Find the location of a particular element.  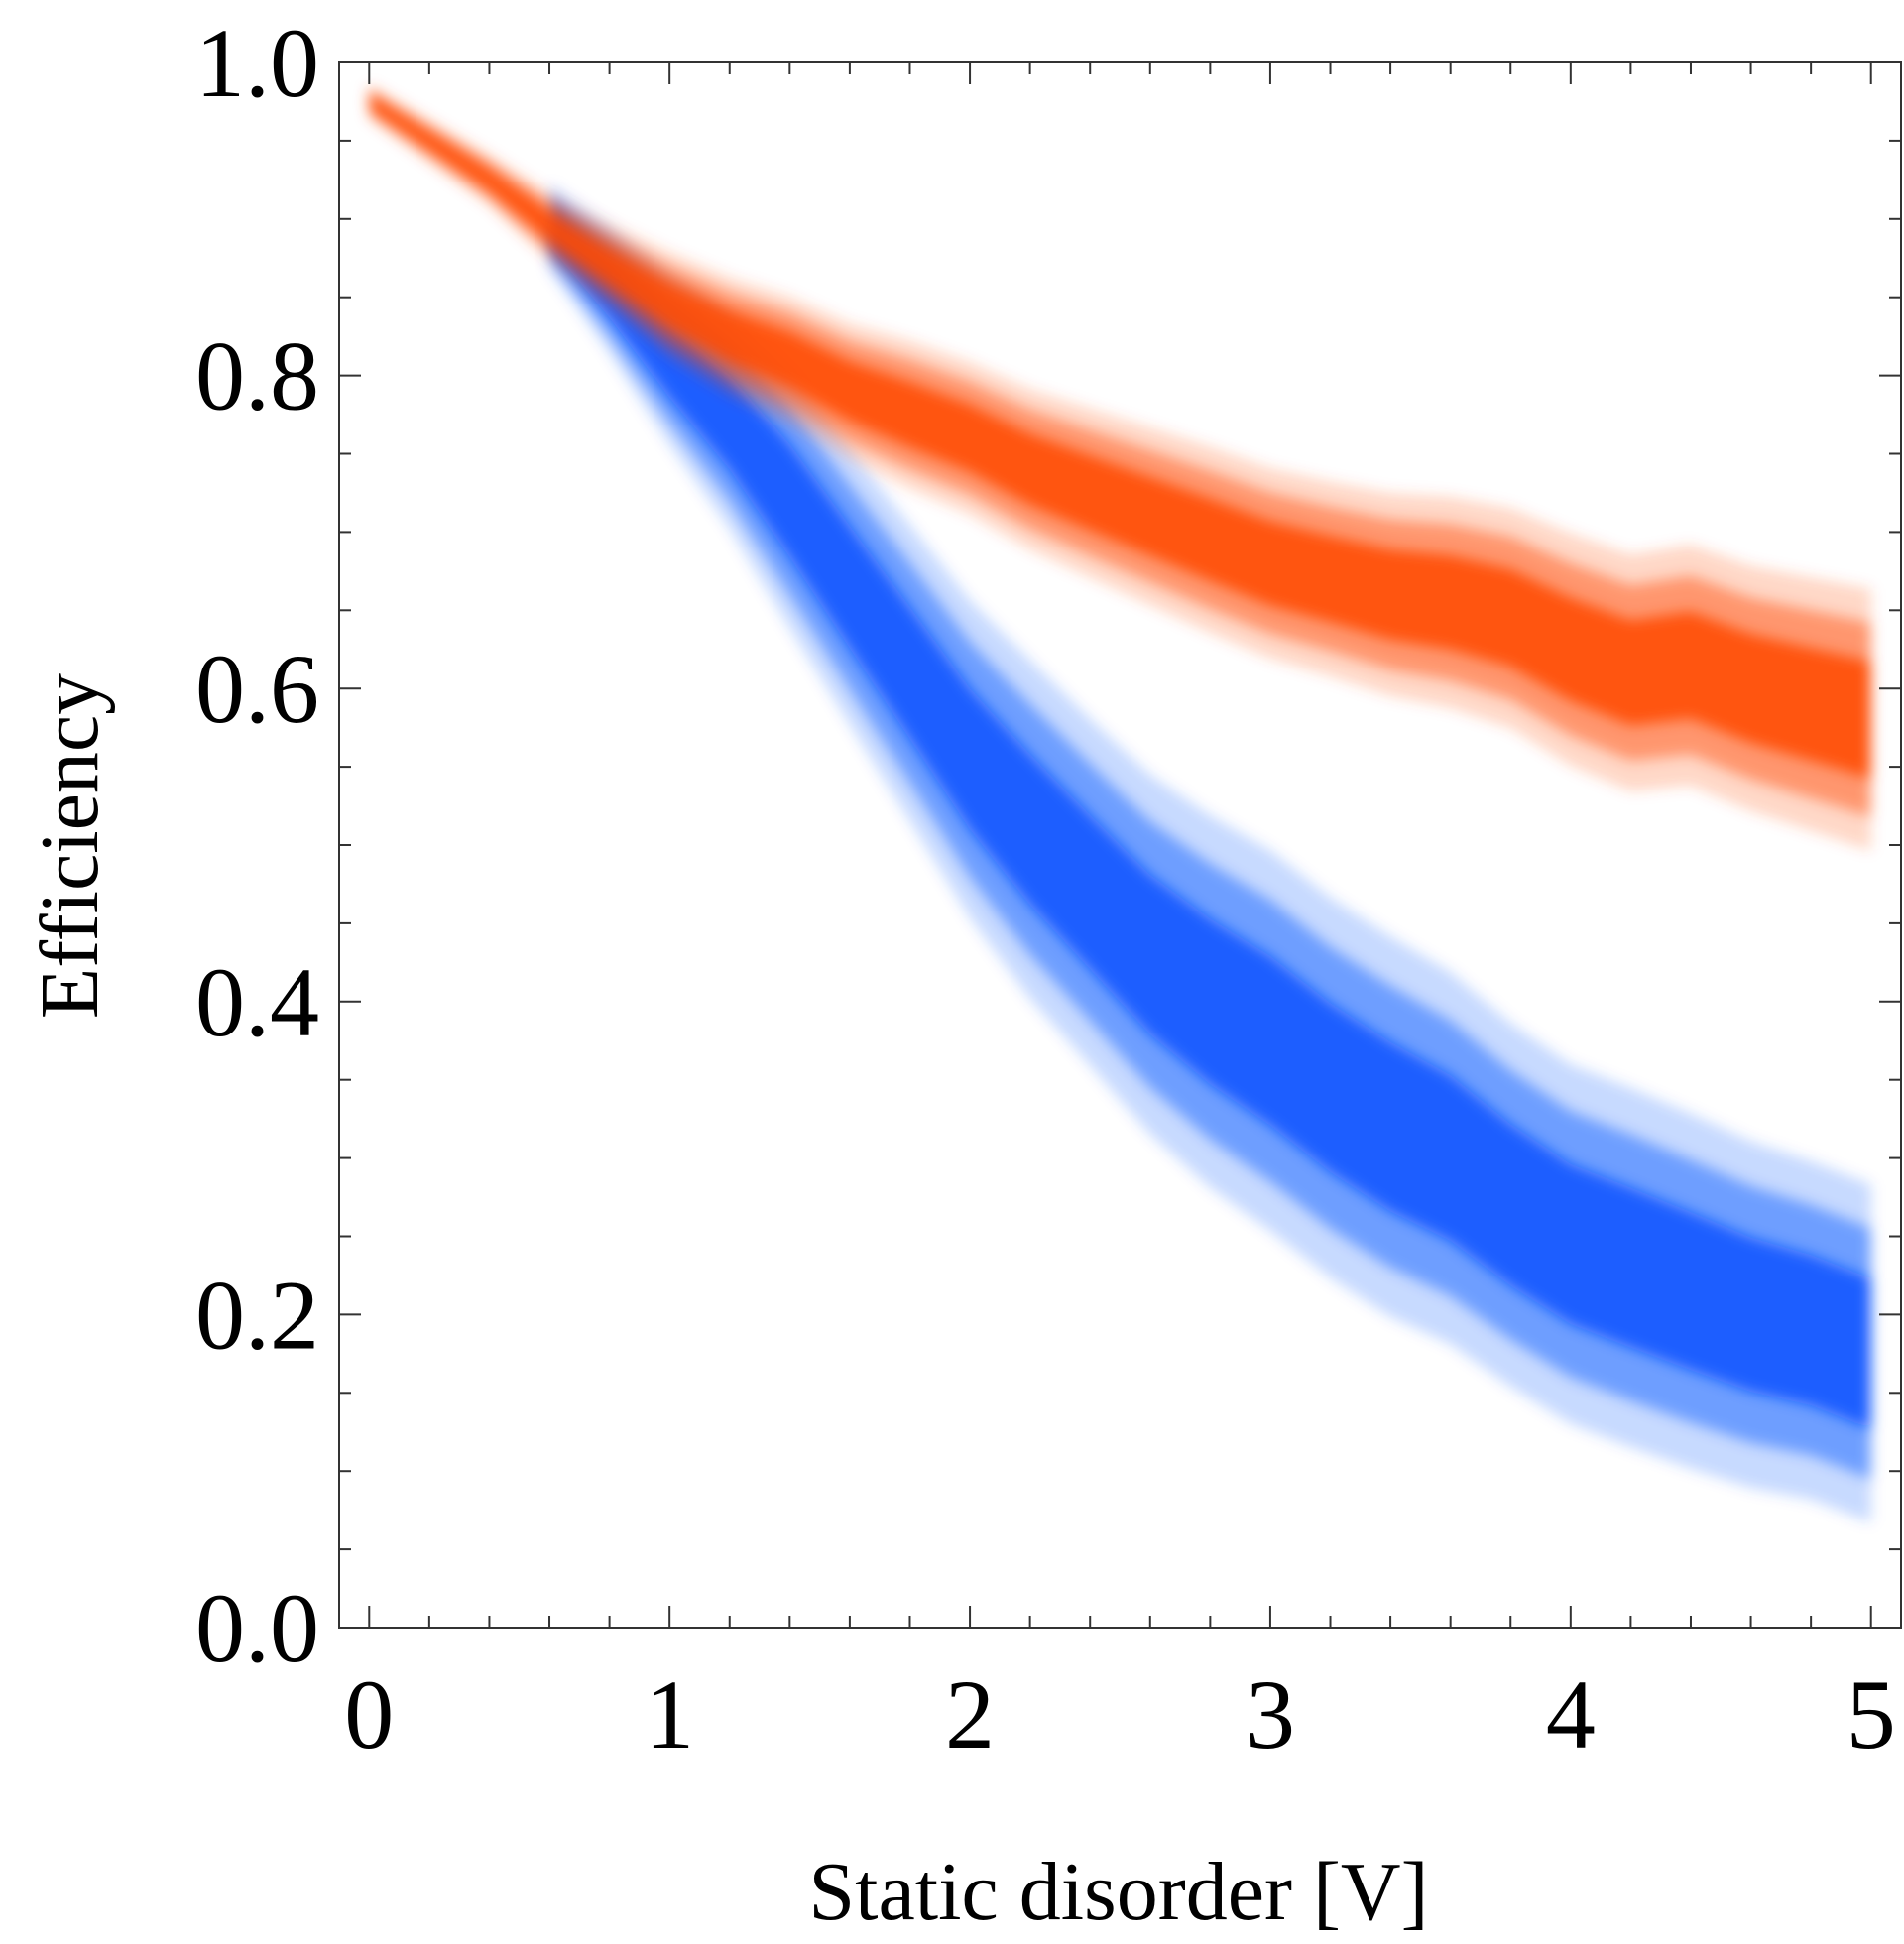

y-tick-label: 0.2 is located at coordinates (257, 1315).